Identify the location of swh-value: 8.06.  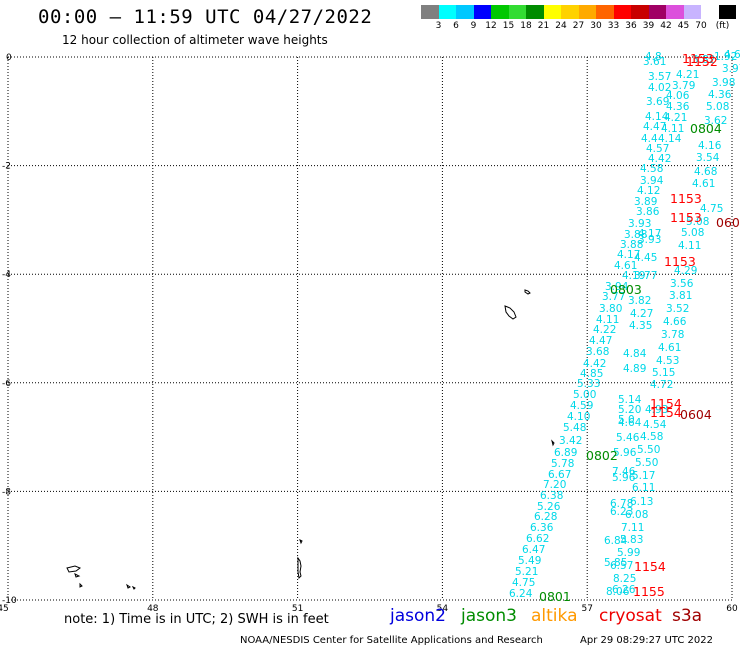
(618, 592).